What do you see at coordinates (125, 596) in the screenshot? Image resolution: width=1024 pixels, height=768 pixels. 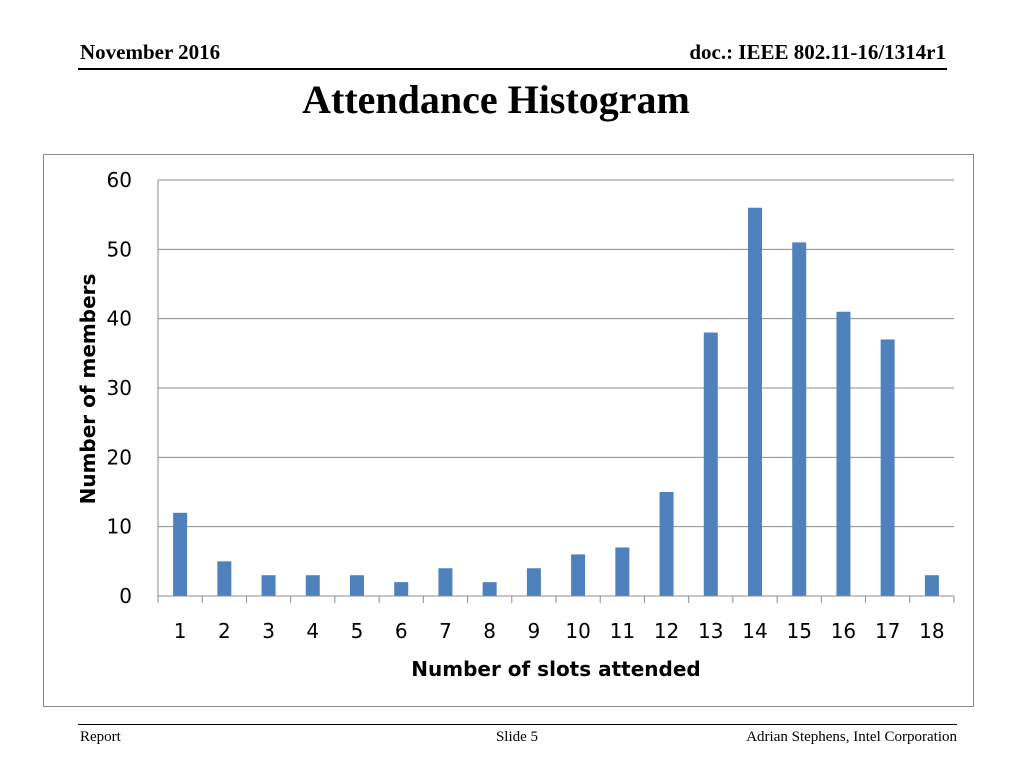 I see `y-tick-label: 0` at bounding box center [125, 596].